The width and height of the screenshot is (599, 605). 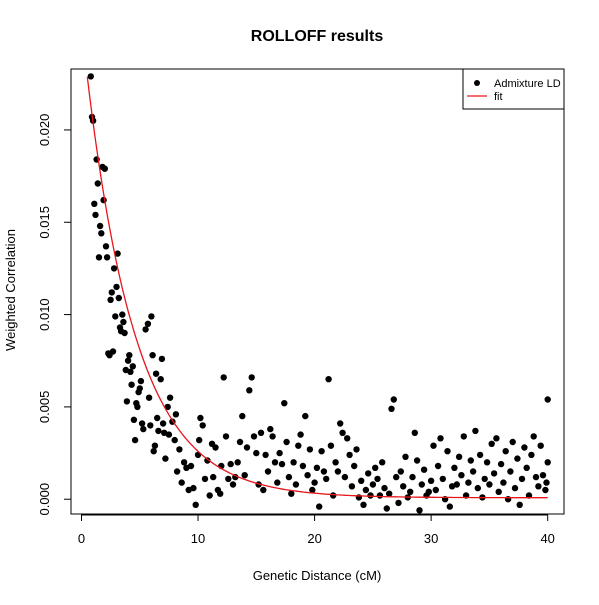 I want to click on chart-title: ROLLOFF results, so click(x=317, y=36).